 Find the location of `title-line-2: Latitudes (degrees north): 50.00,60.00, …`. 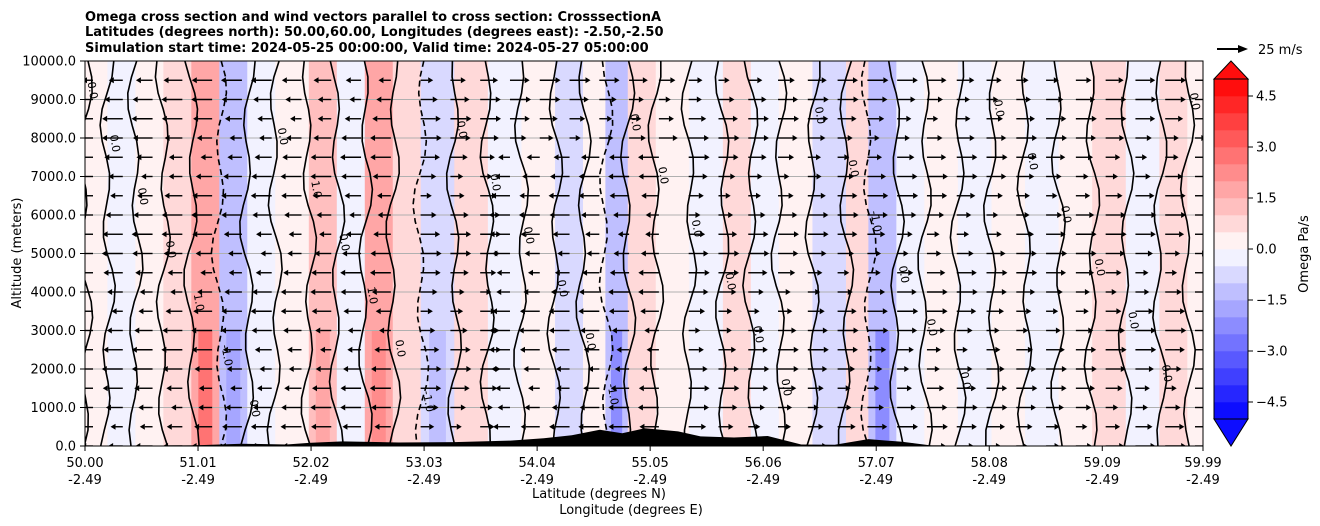

title-line-2: Latitudes (degrees north): 50.00,60.00, … is located at coordinates (374, 32).